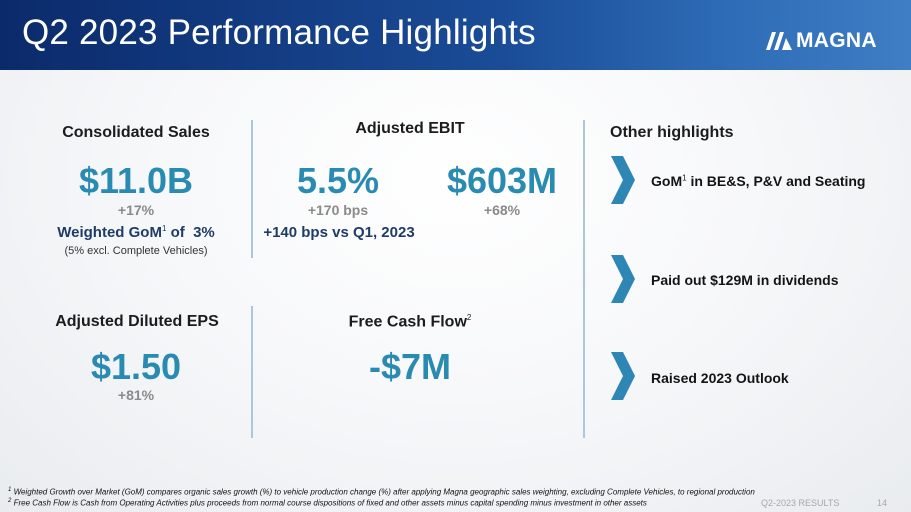 Image resolution: width=911 pixels, height=512 pixels. What do you see at coordinates (410, 366) in the screenshot?
I see `free-cash-flow-value: -$7M` at bounding box center [410, 366].